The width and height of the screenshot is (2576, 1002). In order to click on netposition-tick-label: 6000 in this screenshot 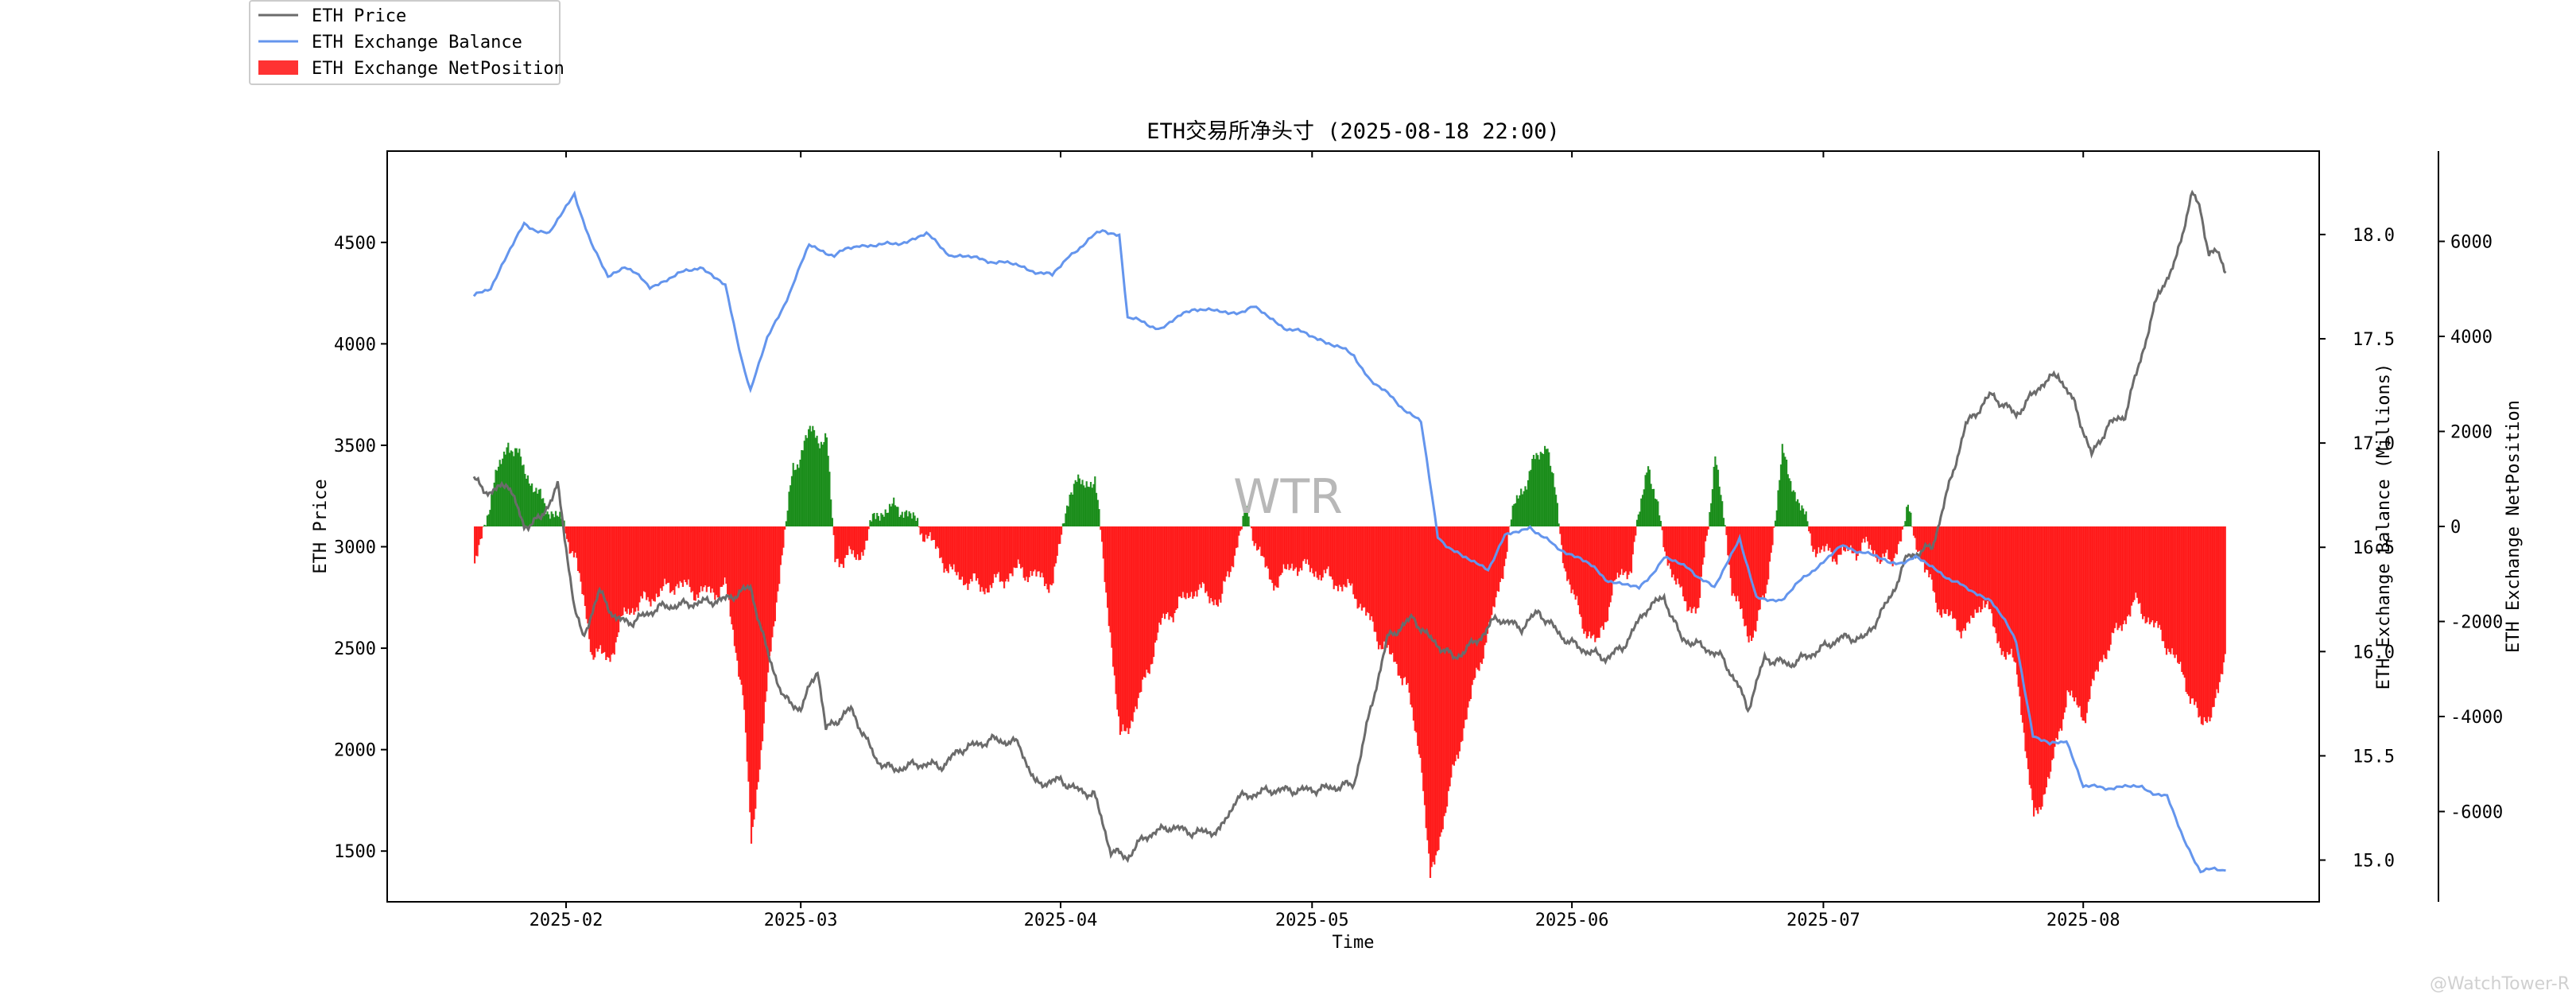, I will do `click(2472, 243)`.